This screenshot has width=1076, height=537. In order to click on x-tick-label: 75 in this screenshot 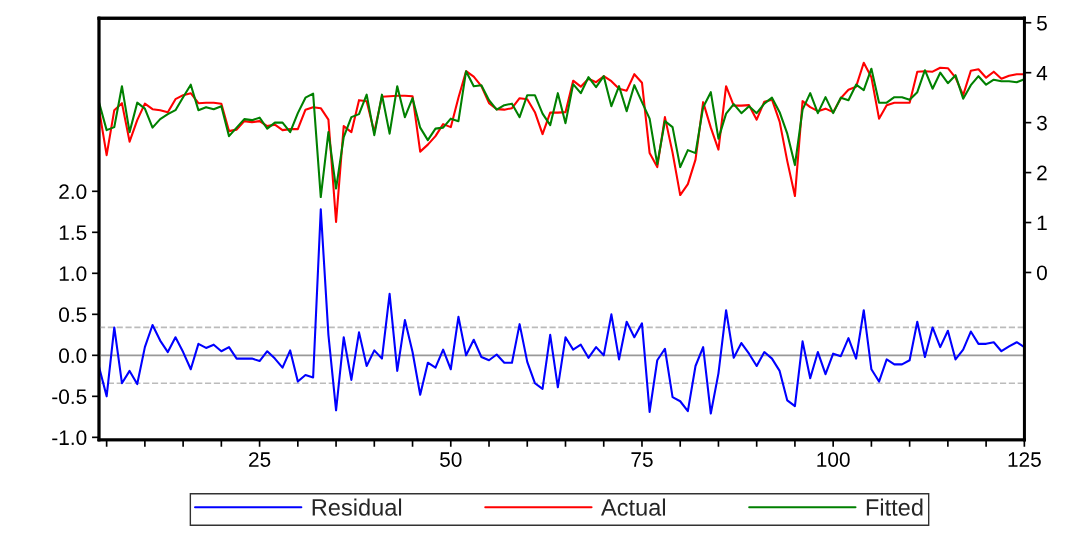, I will do `click(642, 459)`.